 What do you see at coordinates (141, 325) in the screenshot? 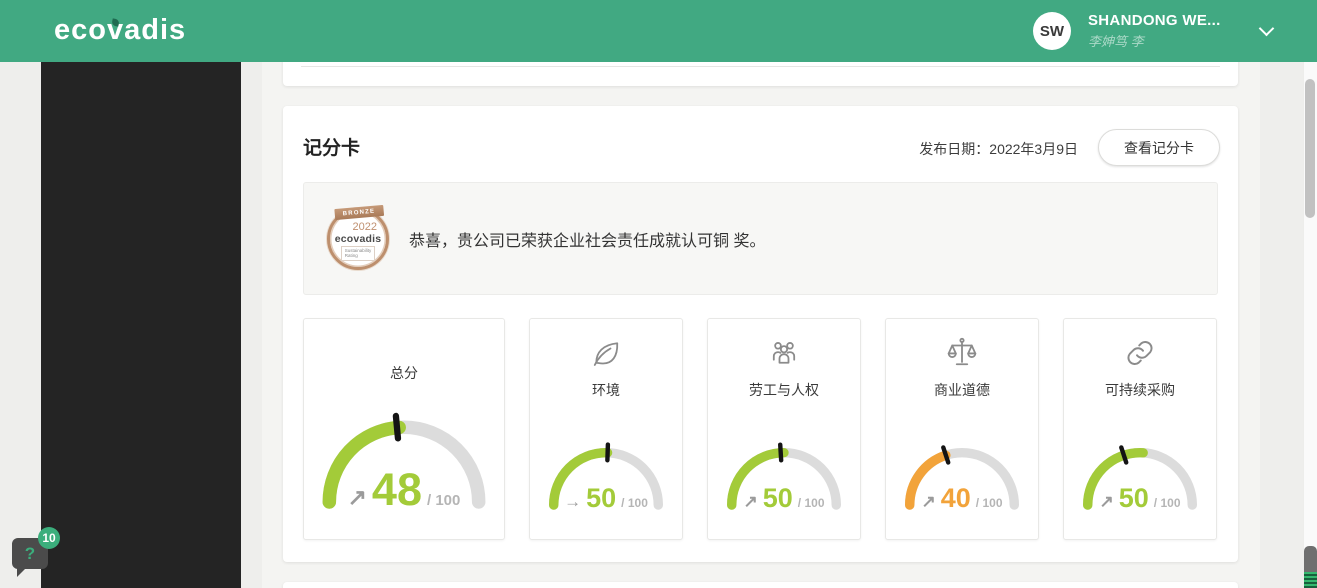
I see `collapsed-dark-sidebar` at bounding box center [141, 325].